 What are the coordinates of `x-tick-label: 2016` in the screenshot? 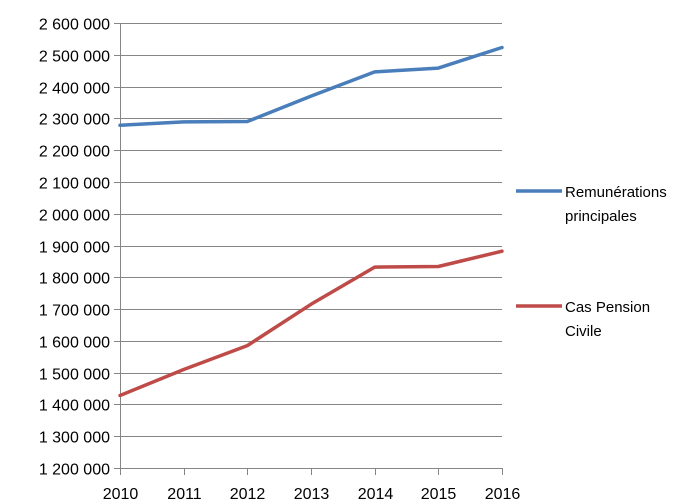 It's located at (503, 494).